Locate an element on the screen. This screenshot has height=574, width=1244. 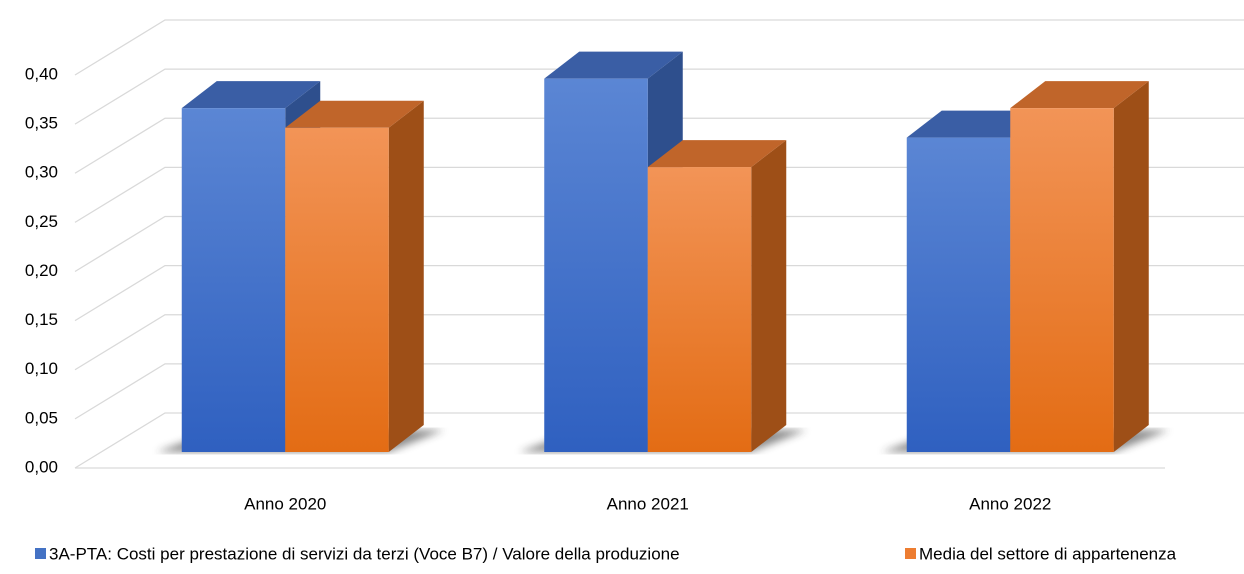
y-tick-label: 0,15 is located at coordinates (41, 319).